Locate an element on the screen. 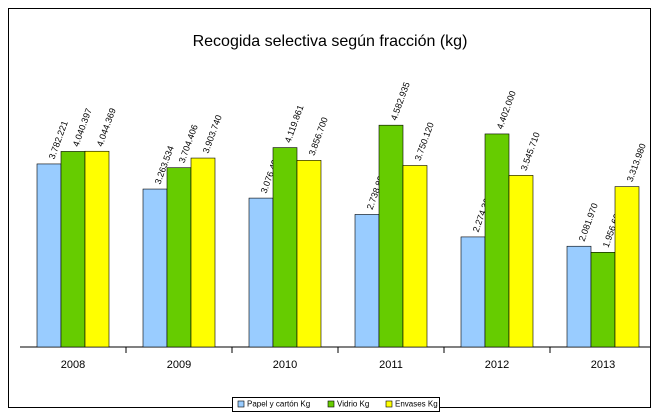  chart-title: Recogida selectiva según fracción (kg) is located at coordinates (330, 41).